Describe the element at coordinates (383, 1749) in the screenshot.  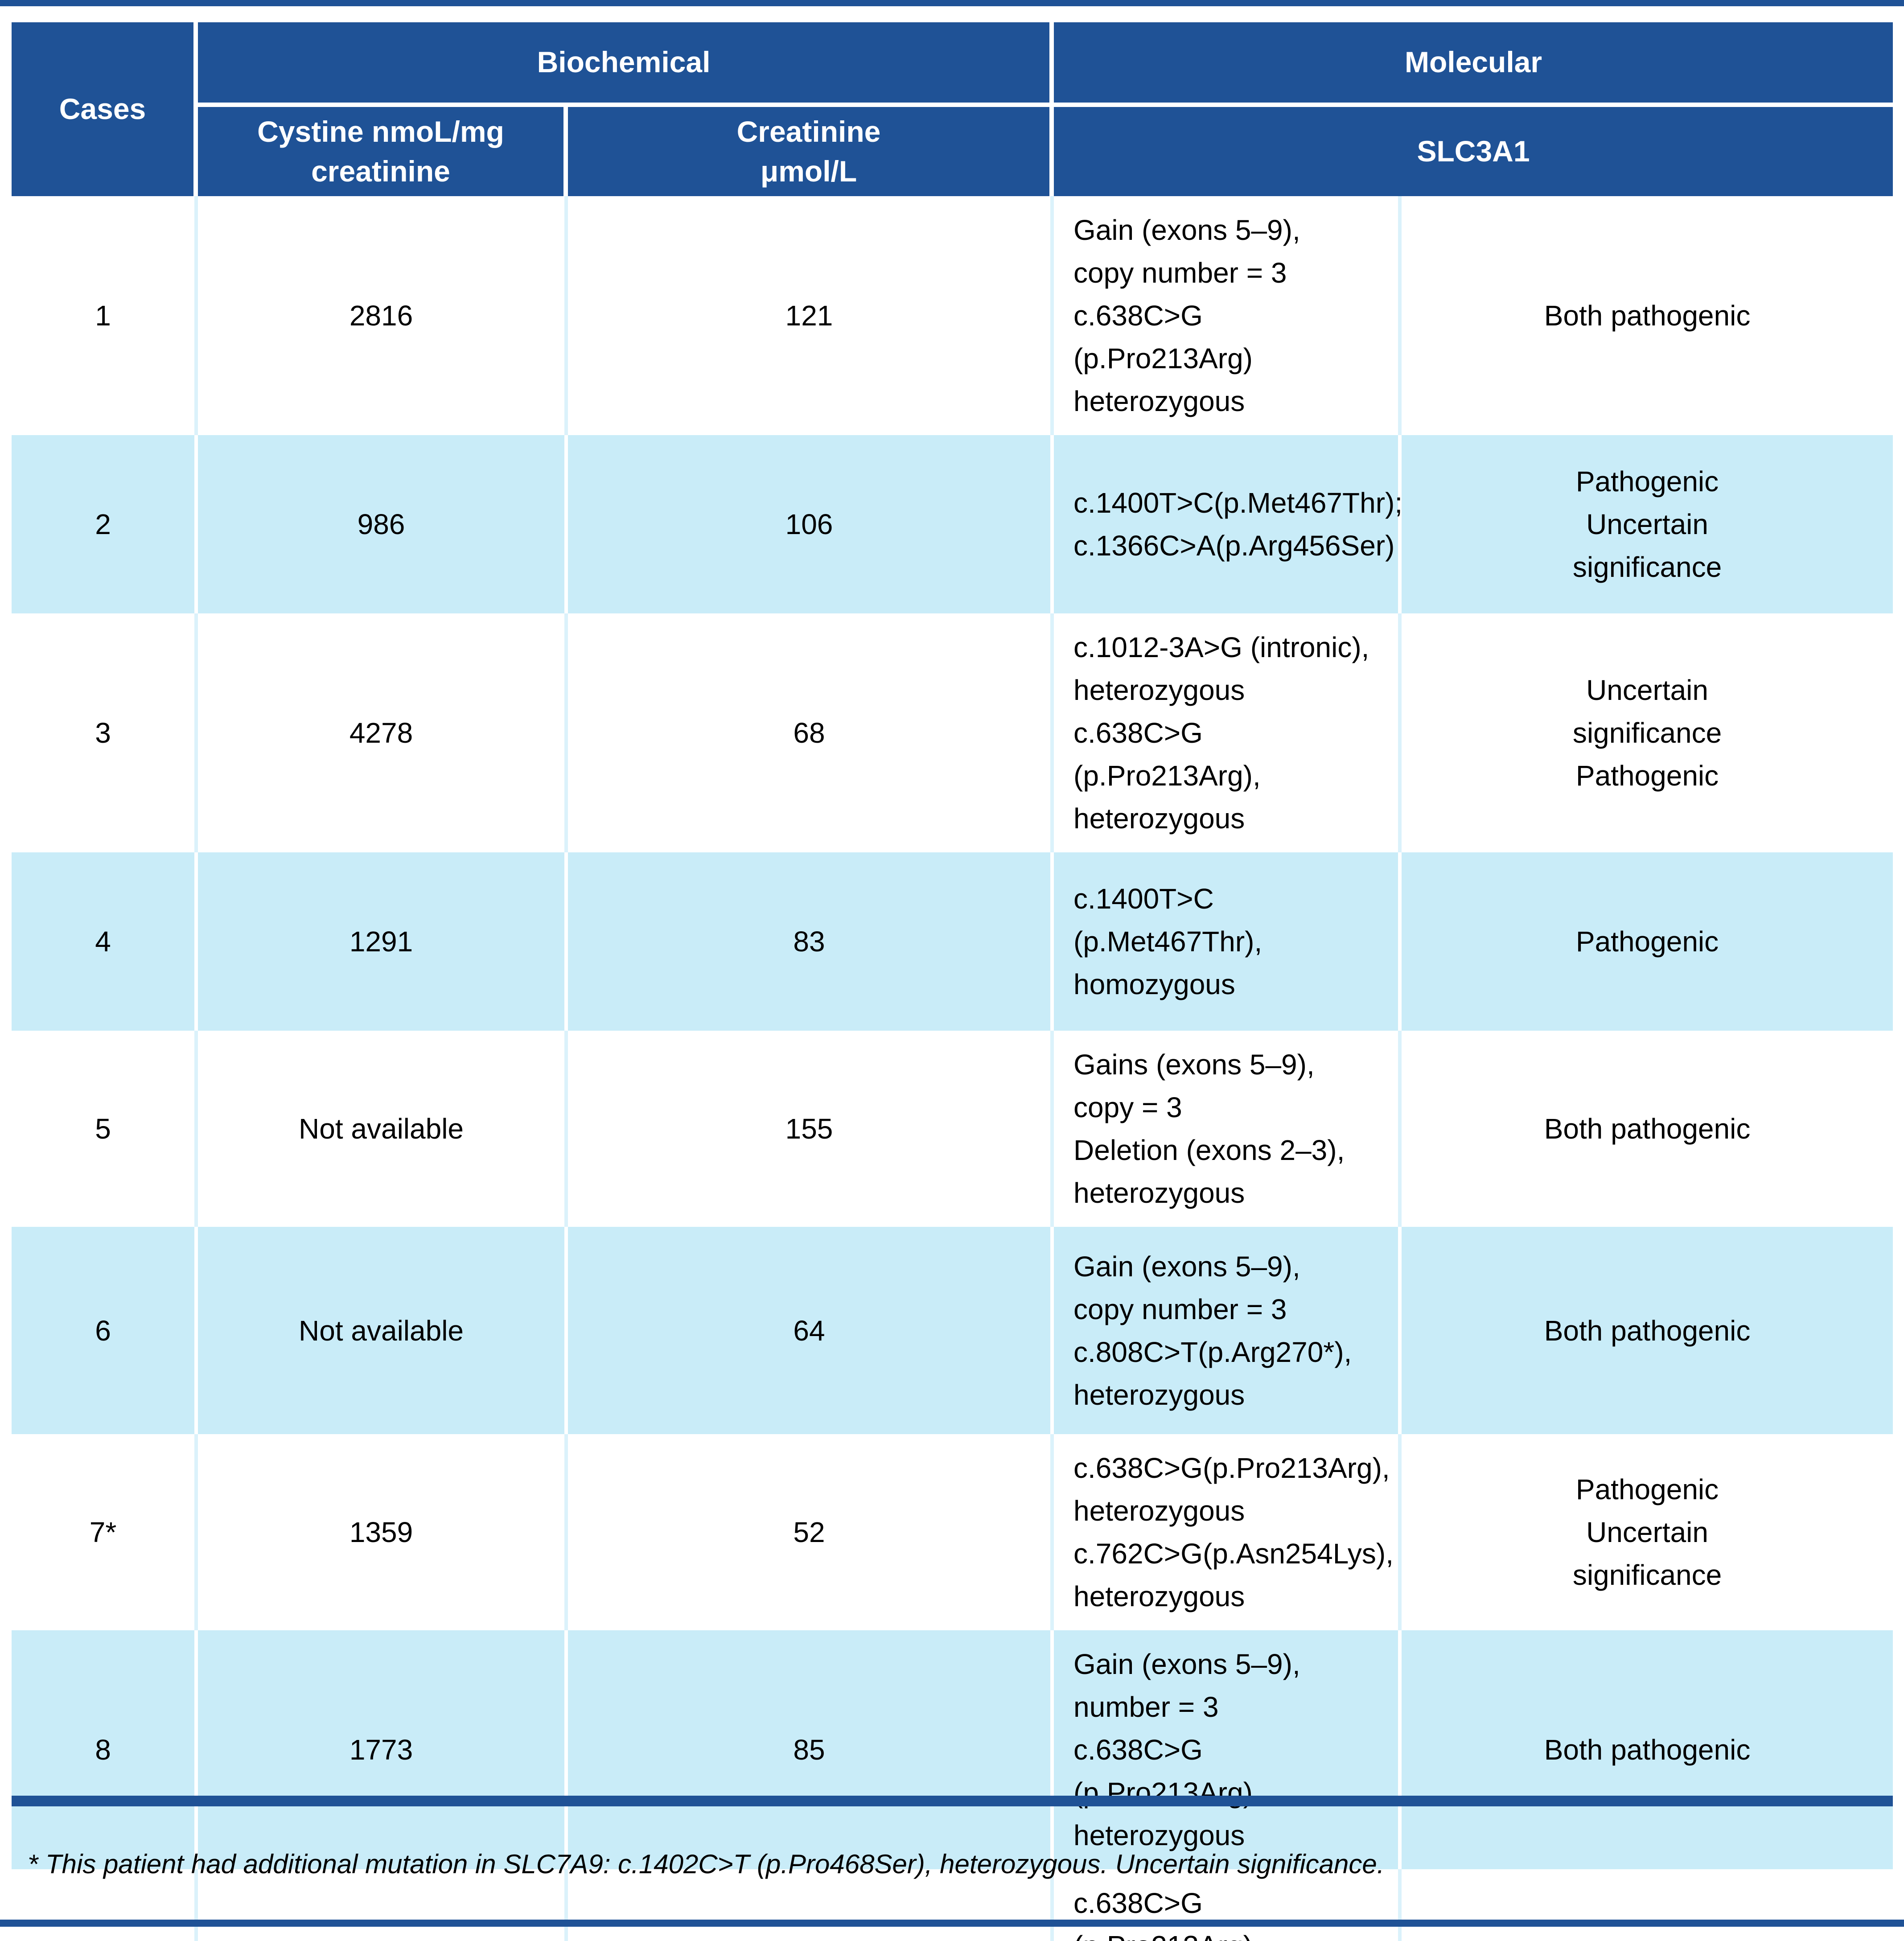
I see `cystine-value-cell: 1773` at that location.